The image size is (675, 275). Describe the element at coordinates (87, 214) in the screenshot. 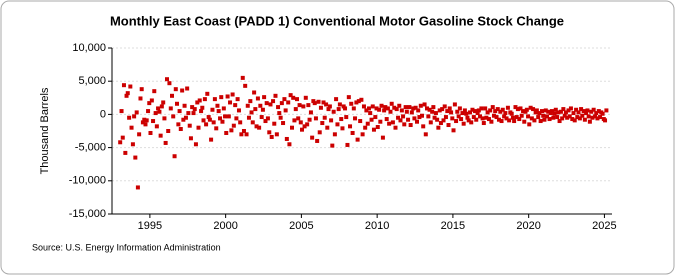

I see `y-tick-label: -15,000` at that location.